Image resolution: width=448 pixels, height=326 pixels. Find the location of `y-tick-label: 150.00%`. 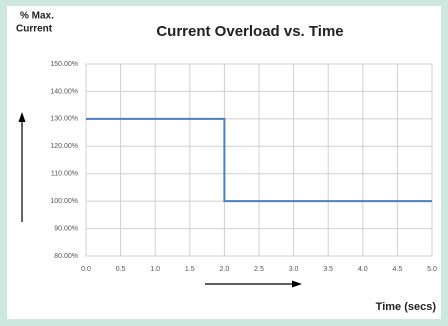

y-tick-label: 150.00% is located at coordinates (64, 64).